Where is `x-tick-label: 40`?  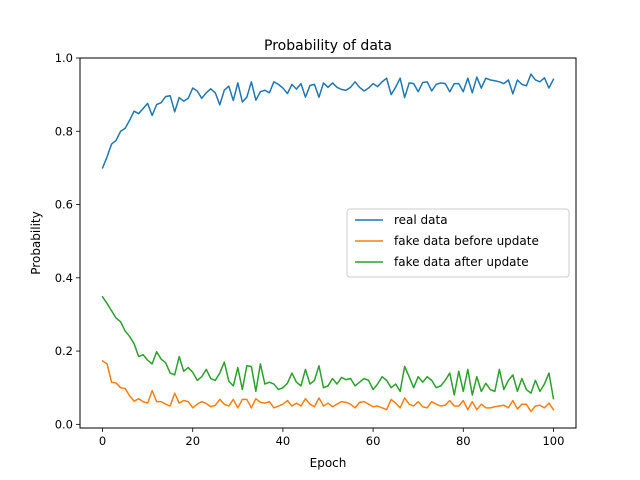
x-tick-label: 40 is located at coordinates (283, 441).